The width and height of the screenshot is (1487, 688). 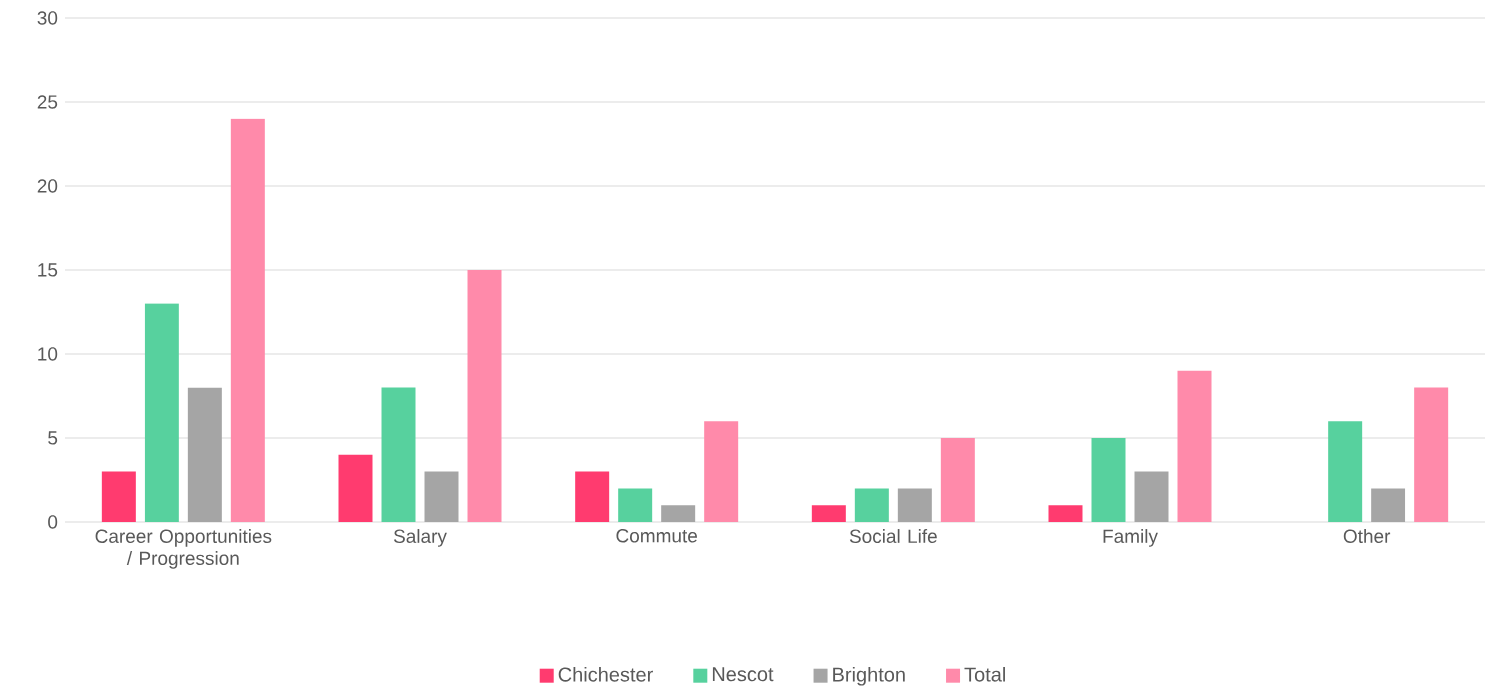 What do you see at coordinates (47, 18) in the screenshot?
I see `y-tick-label: 30` at bounding box center [47, 18].